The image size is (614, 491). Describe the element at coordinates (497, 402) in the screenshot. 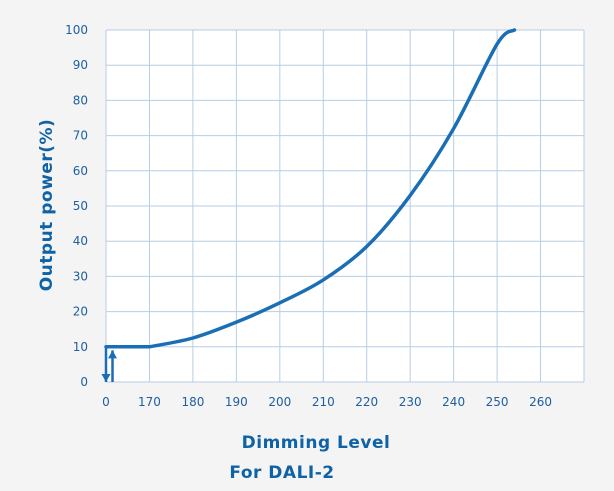

I see `x-tick-label: 250` at that location.